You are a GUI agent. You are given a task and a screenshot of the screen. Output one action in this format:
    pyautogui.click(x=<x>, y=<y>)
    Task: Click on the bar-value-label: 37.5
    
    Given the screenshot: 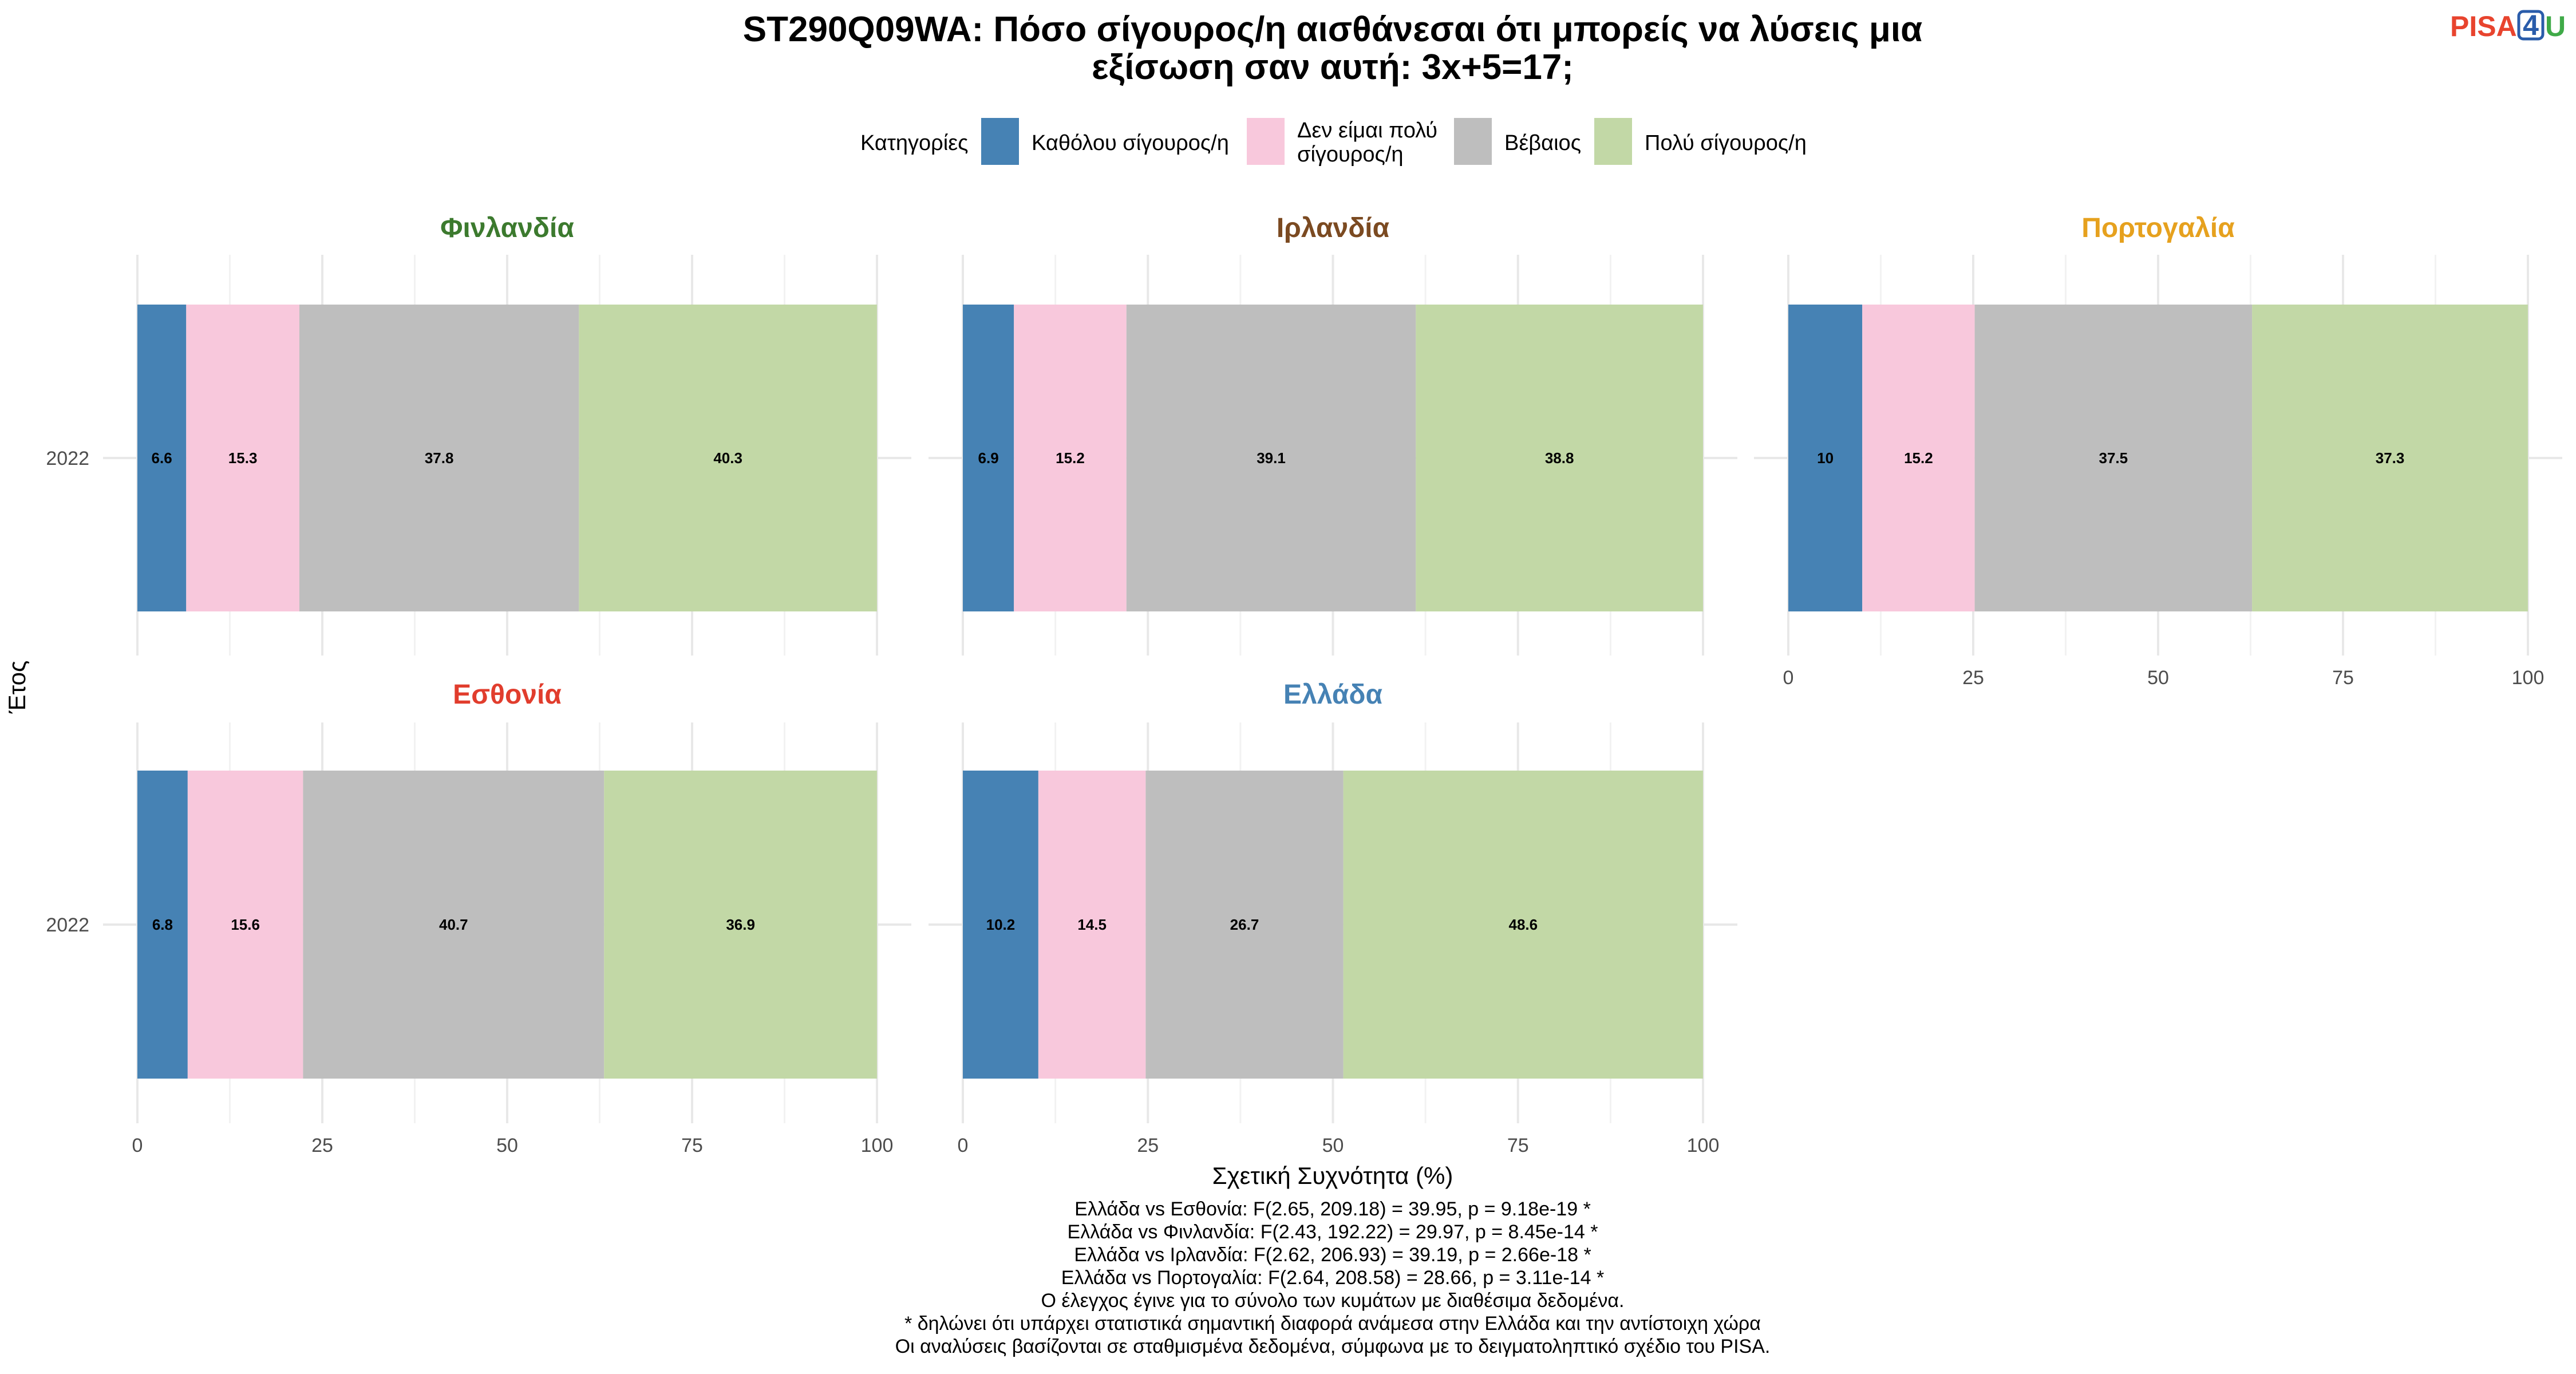 What is the action you would take?
    pyautogui.click(x=2113, y=458)
    